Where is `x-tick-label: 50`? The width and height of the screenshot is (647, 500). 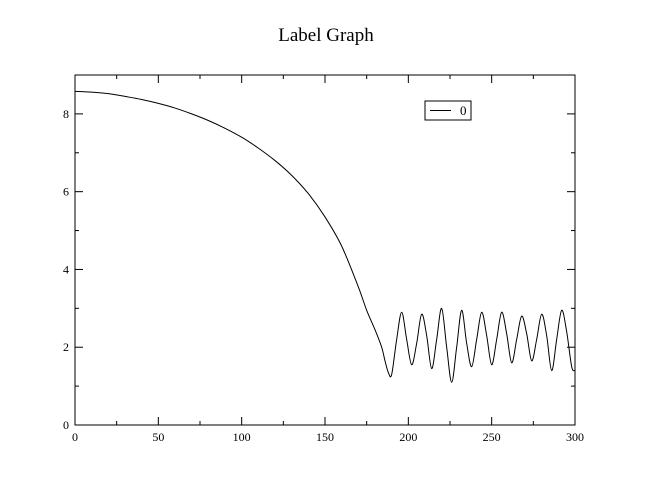 x-tick-label: 50 is located at coordinates (158, 437).